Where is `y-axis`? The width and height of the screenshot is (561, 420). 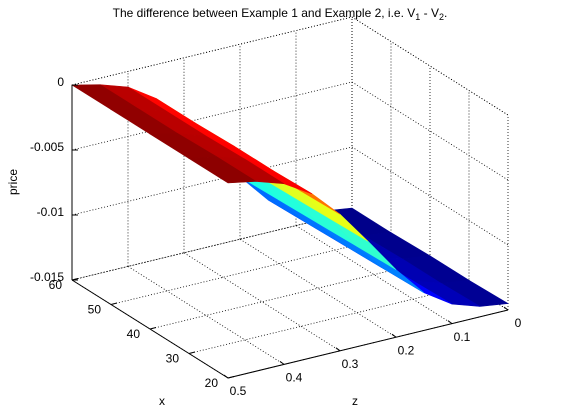 y-axis is located at coordinates (368, 344).